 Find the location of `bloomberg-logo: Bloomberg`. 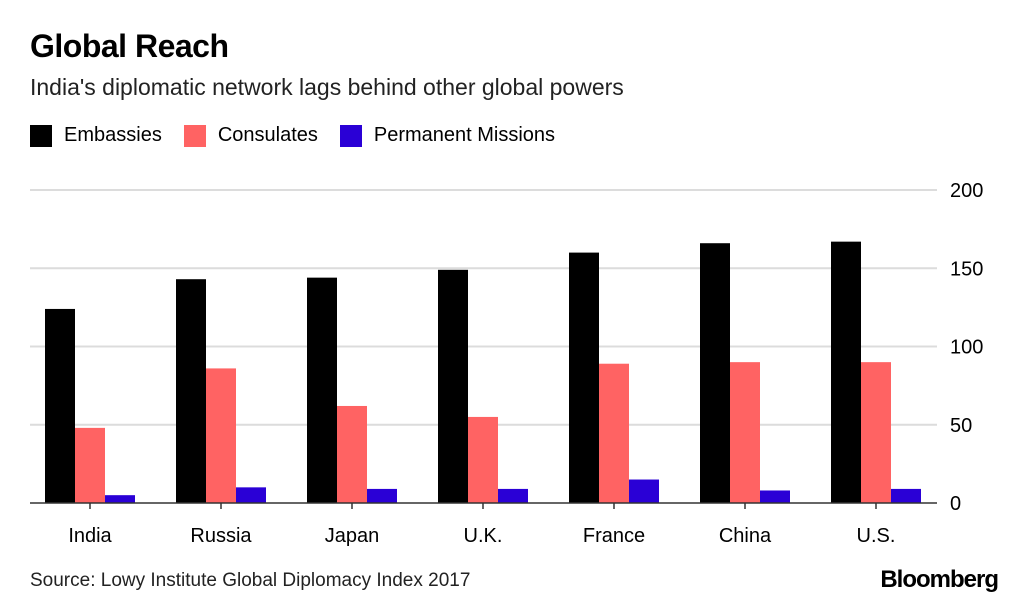

bloomberg-logo: Bloomberg is located at coordinates (939, 579).